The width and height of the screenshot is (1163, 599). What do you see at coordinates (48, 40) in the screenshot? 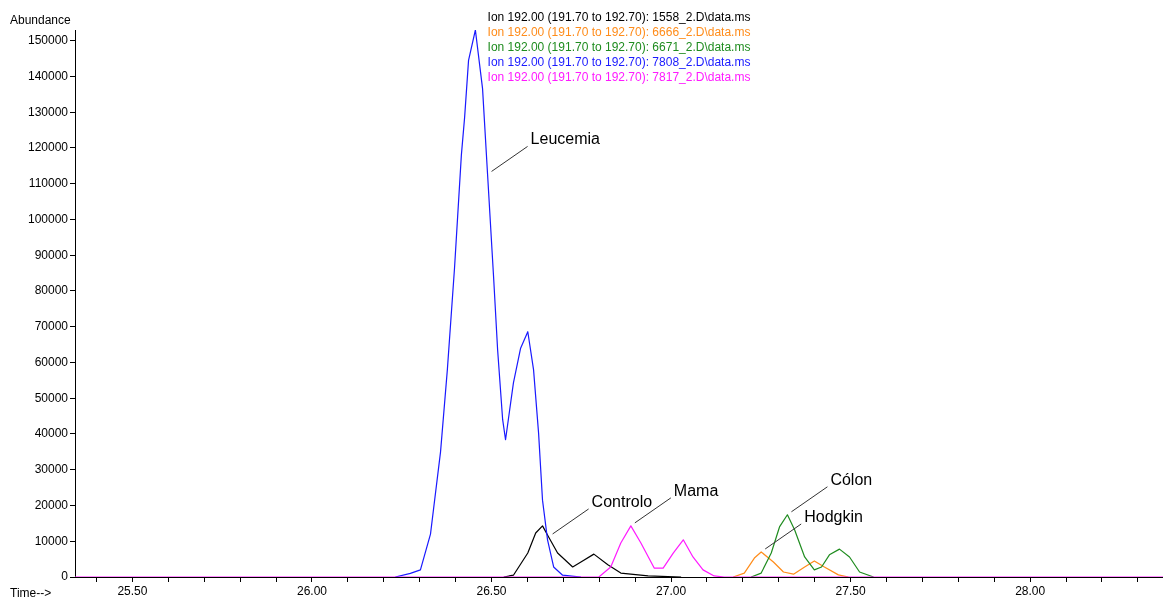
I see `y-tick-label: 150000` at bounding box center [48, 40].